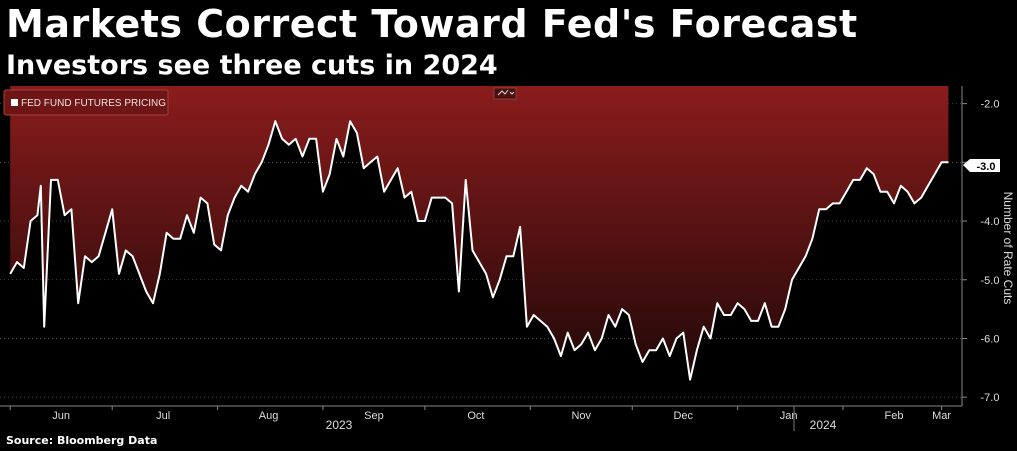 Image resolution: width=1017 pixels, height=451 pixels. I want to click on y-tick-label: -7.0, so click(990, 398).